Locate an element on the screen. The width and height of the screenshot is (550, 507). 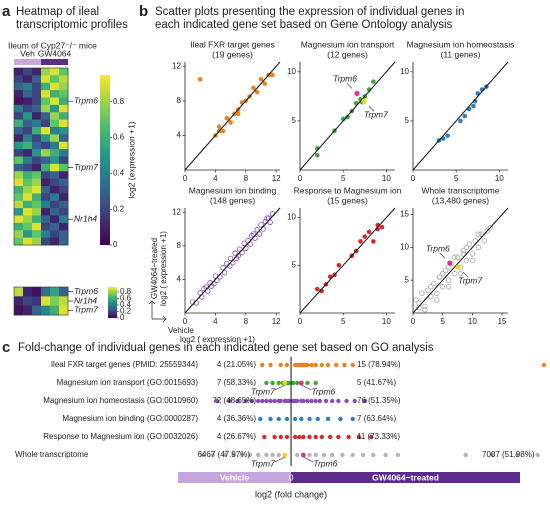
plot-subtitle: (12 genes) is located at coordinates (347, 54).